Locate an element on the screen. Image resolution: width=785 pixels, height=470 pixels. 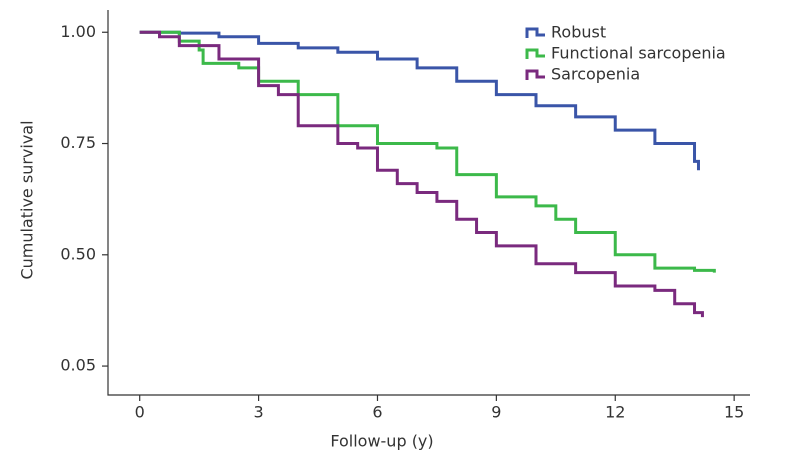
x-tick-label: 0 is located at coordinates (140, 412).